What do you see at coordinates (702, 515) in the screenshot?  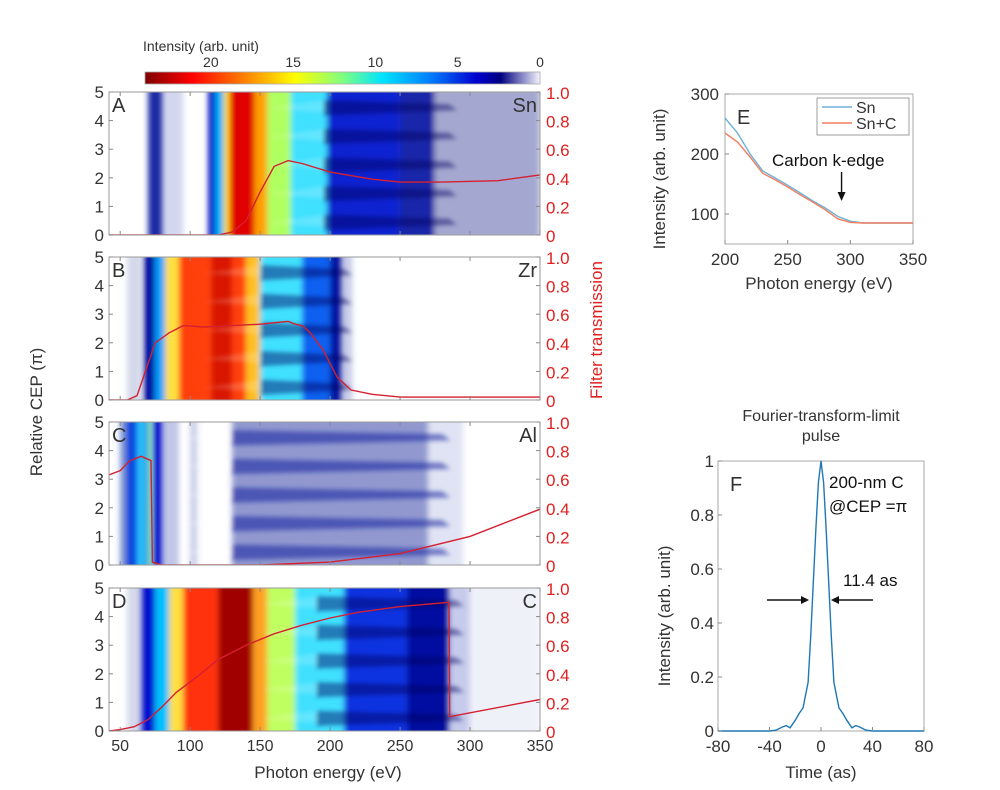 I see `y-tick-label: 0.8` at bounding box center [702, 515].